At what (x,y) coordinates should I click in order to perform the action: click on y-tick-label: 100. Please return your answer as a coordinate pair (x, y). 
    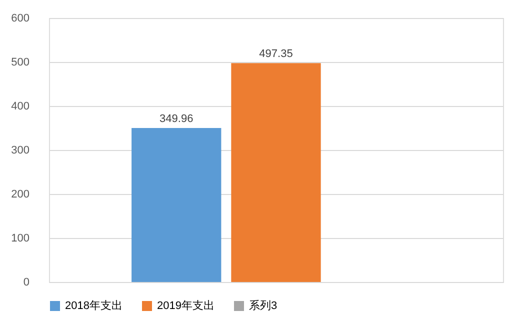
    Looking at the image, I should click on (20, 238).